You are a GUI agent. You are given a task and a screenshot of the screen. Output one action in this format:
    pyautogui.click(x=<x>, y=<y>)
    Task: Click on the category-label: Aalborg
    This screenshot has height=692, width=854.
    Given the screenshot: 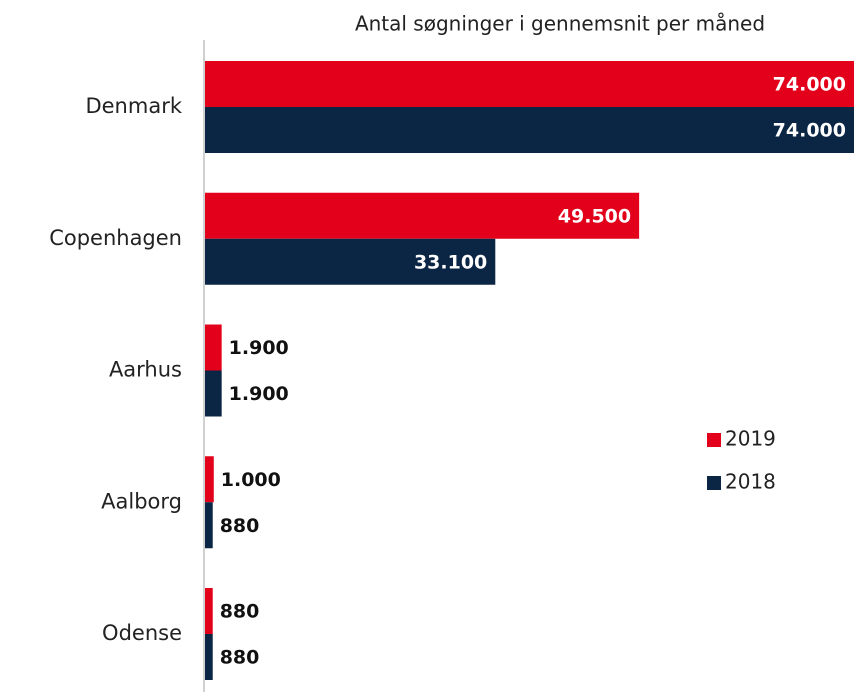 What is the action you would take?
    pyautogui.click(x=141, y=501)
    